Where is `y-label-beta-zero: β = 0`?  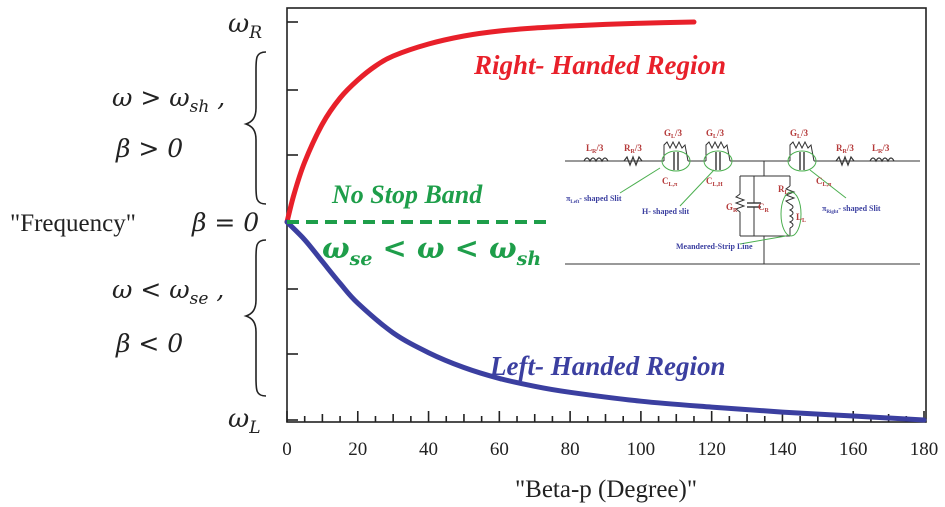 y-label-beta-zero: β = 0 is located at coordinates (225, 222).